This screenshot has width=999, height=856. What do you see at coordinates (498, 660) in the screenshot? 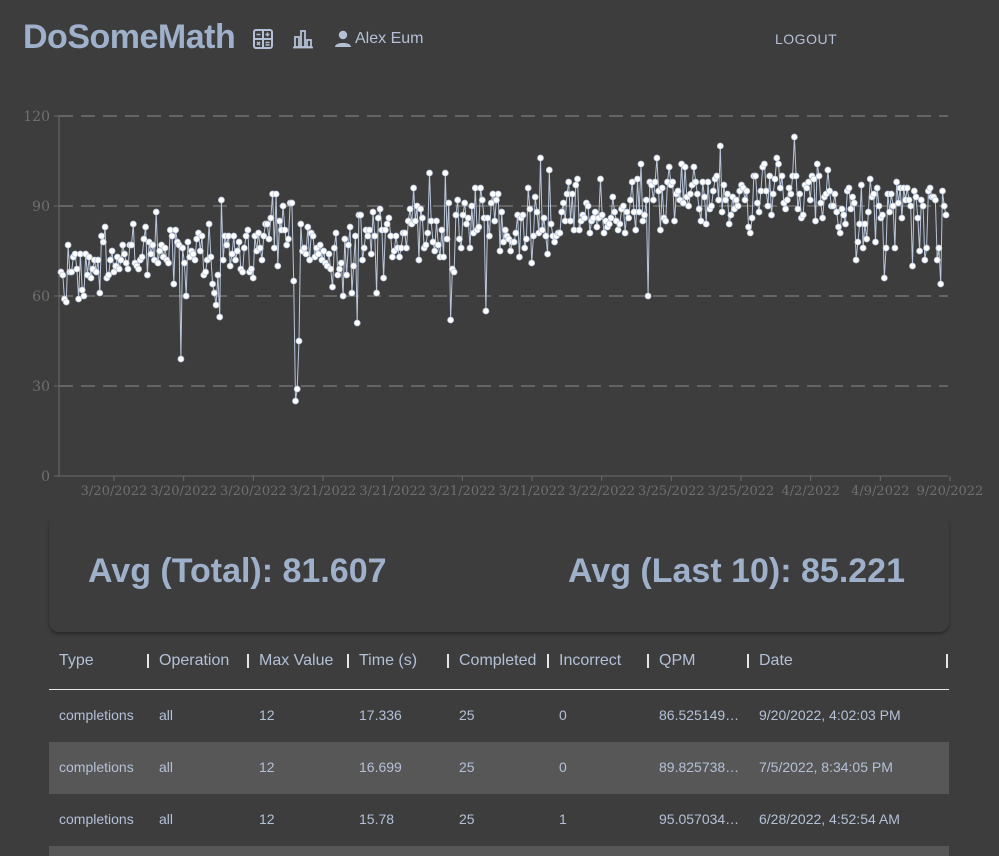
I see `column-header-completed: Completed` at bounding box center [498, 660].